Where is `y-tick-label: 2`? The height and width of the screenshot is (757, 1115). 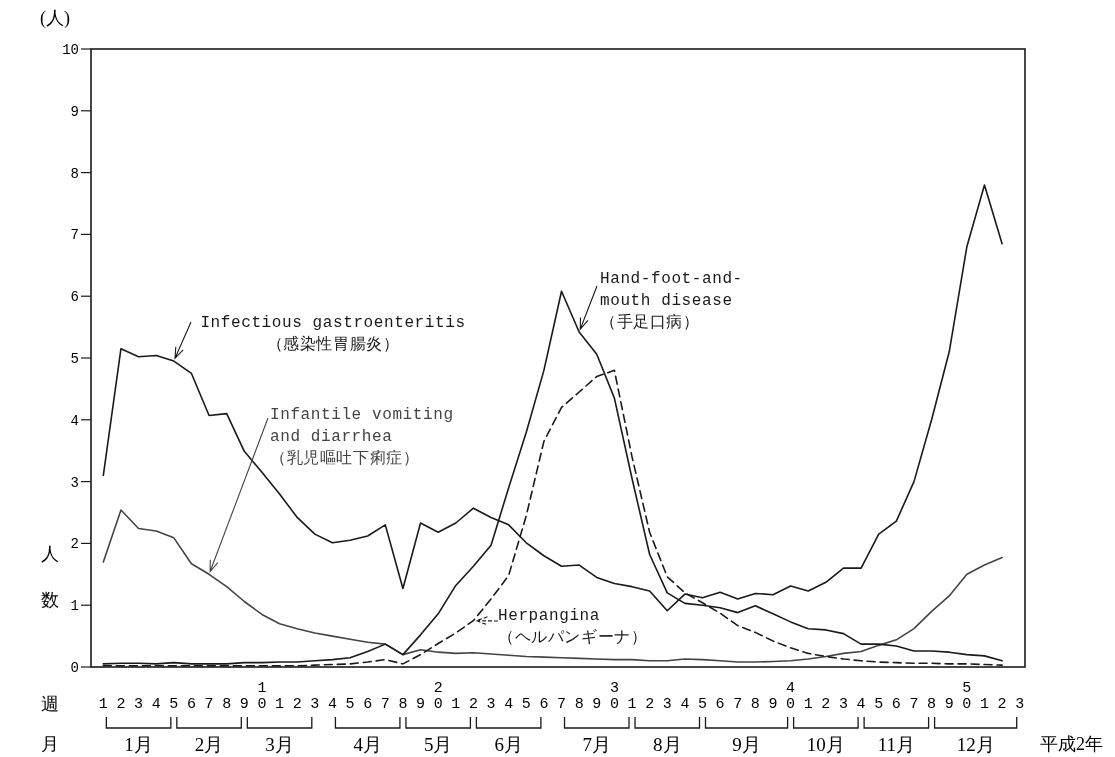 y-tick-label: 2 is located at coordinates (74, 544).